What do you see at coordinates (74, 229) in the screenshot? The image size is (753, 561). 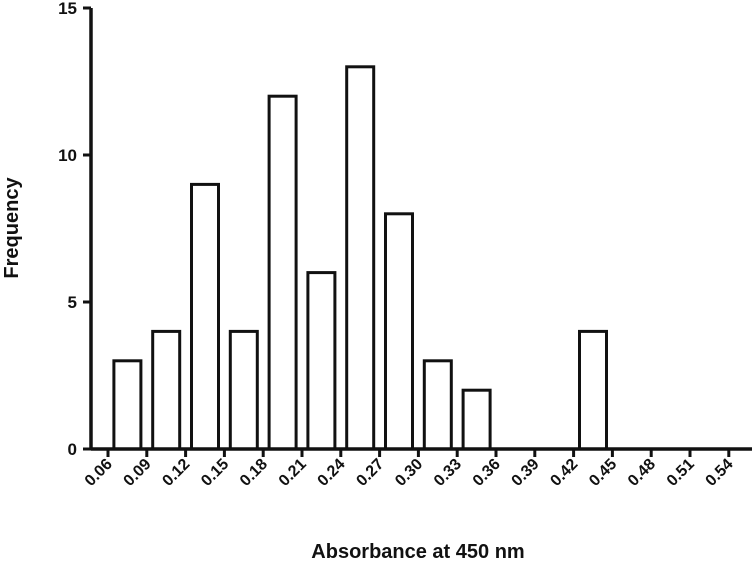 I see `y-axis-ticks: 0 5 10 15` at bounding box center [74, 229].